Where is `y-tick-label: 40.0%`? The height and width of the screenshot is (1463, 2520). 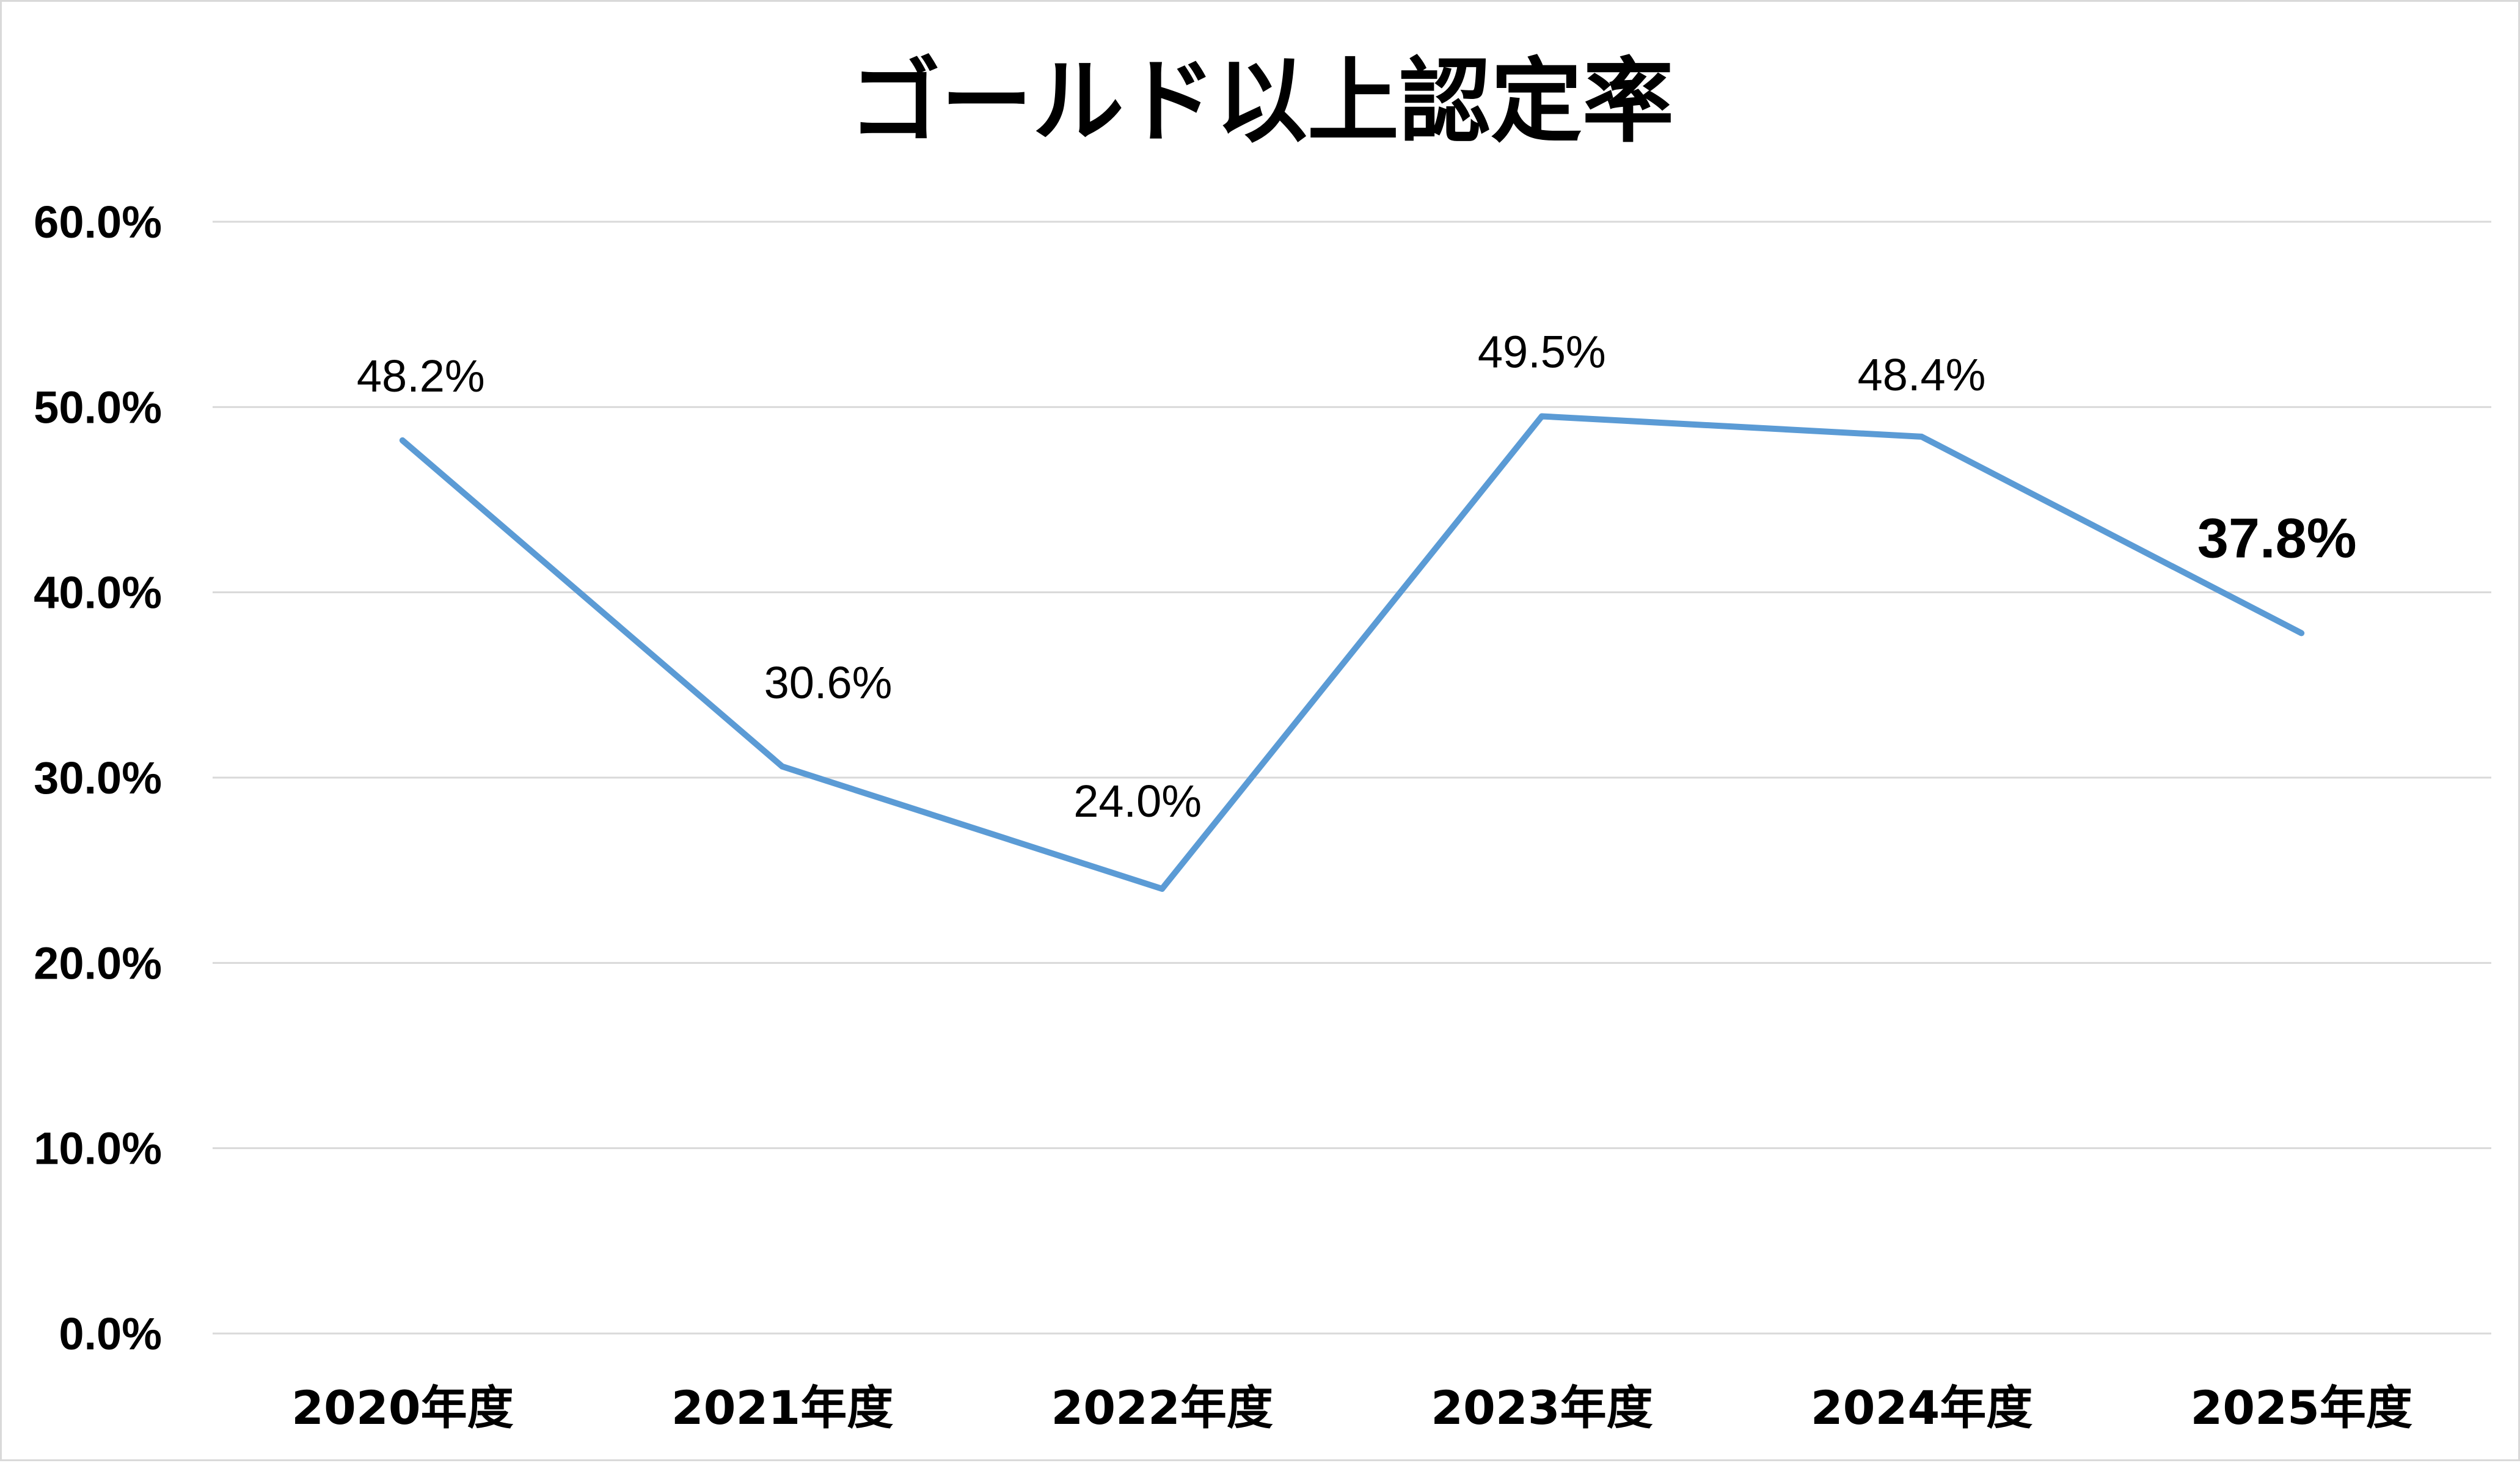
y-tick-label: 40.0% is located at coordinates (98, 592).